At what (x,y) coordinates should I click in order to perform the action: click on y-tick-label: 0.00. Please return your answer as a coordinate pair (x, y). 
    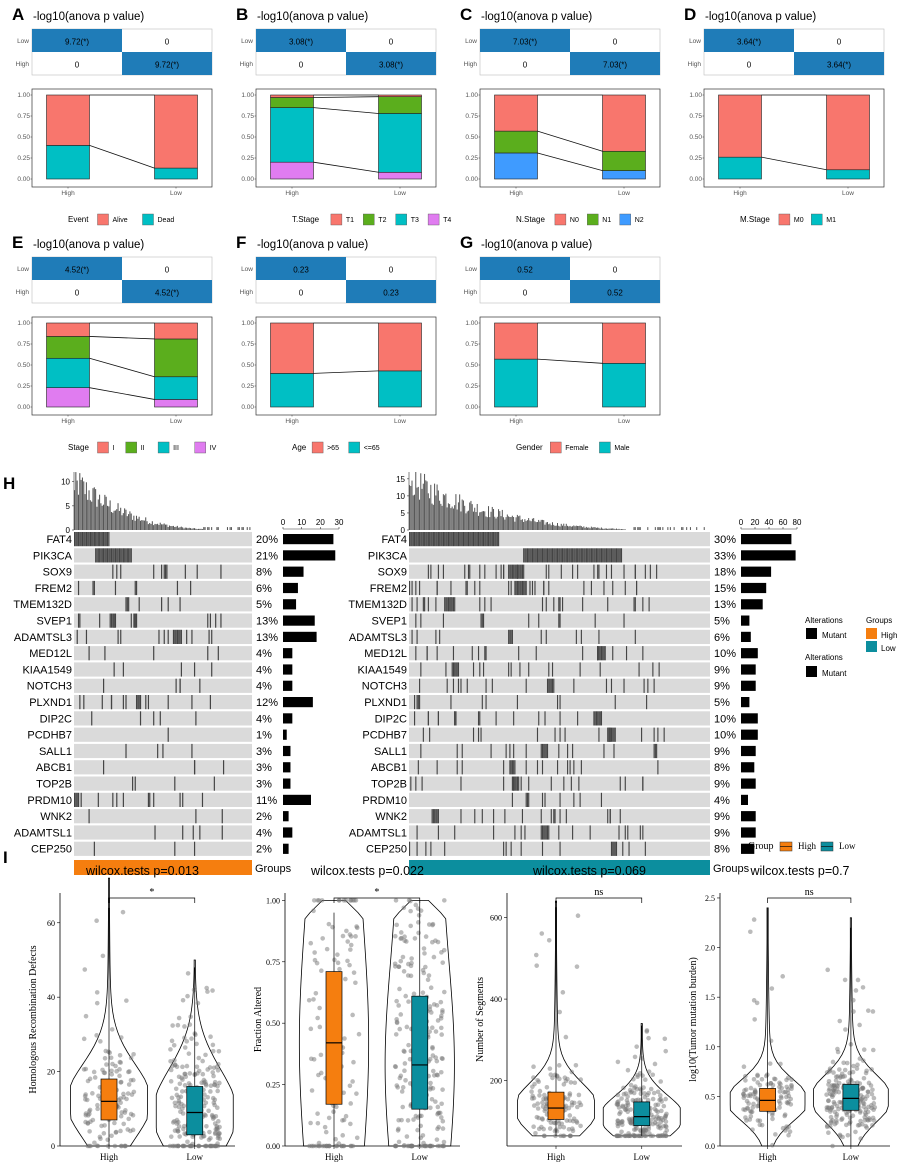
    Looking at the image, I should click on (23, 407).